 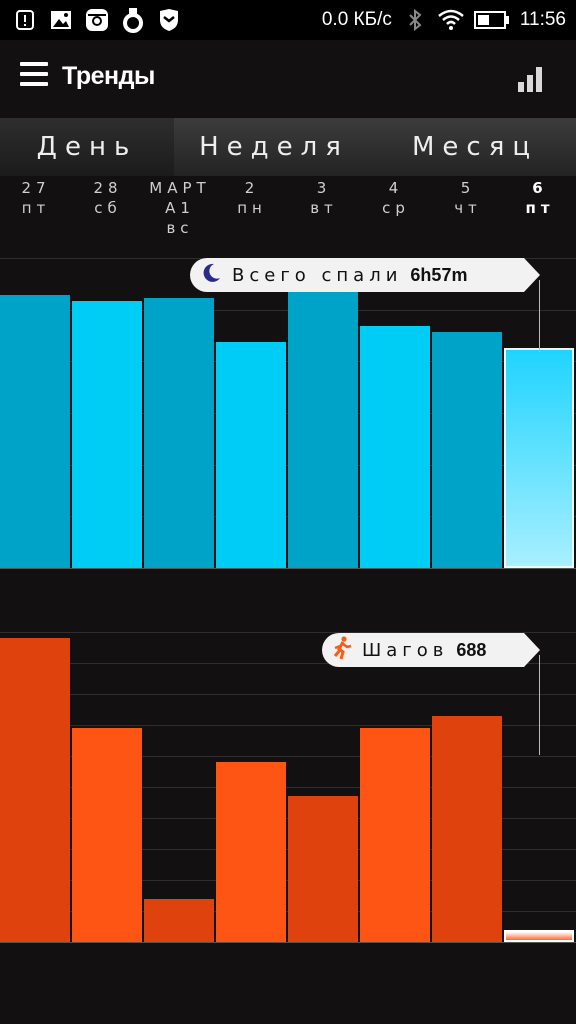 What do you see at coordinates (475, 147) in the screenshot?
I see `tab-month: Месяц` at bounding box center [475, 147].